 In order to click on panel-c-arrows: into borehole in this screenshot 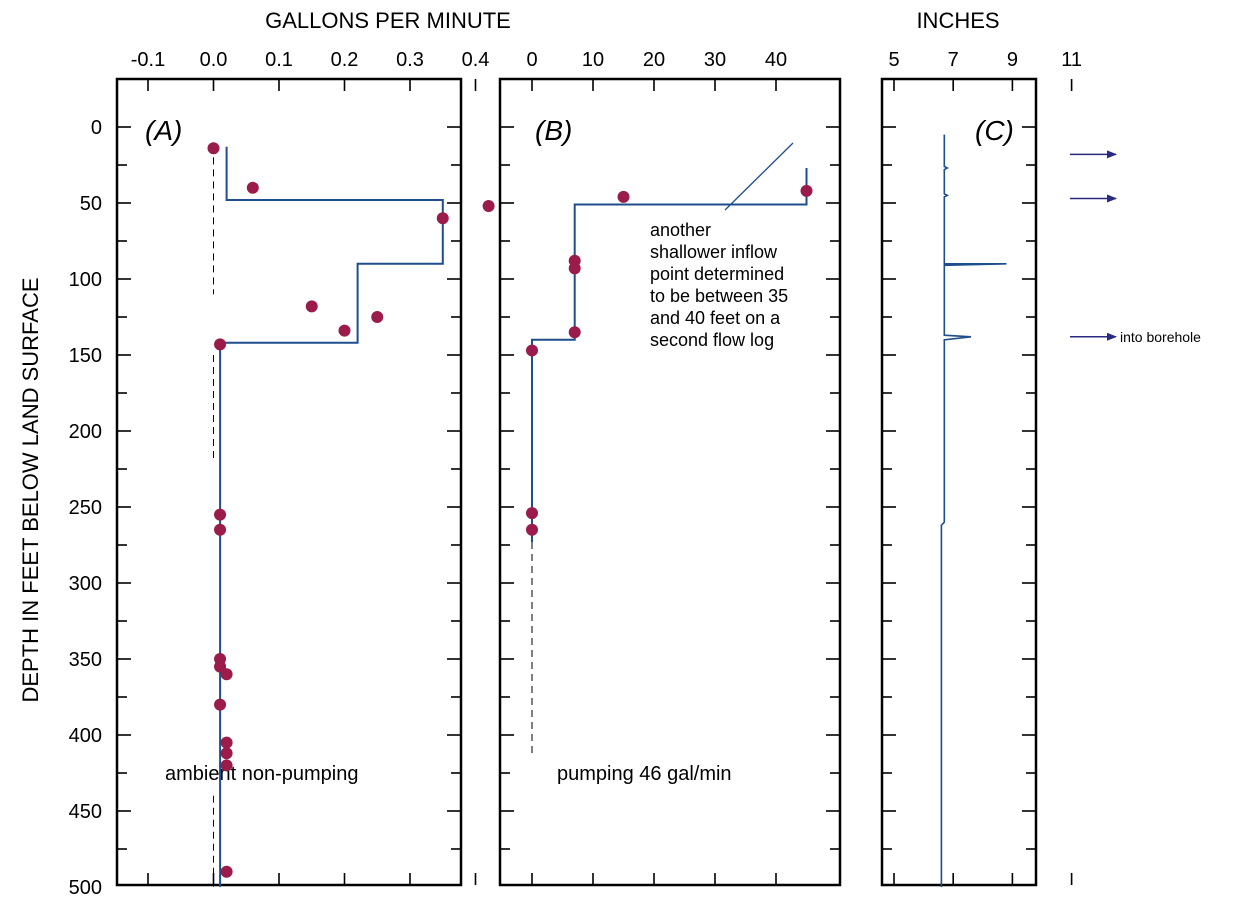, I will do `click(1135, 247)`.